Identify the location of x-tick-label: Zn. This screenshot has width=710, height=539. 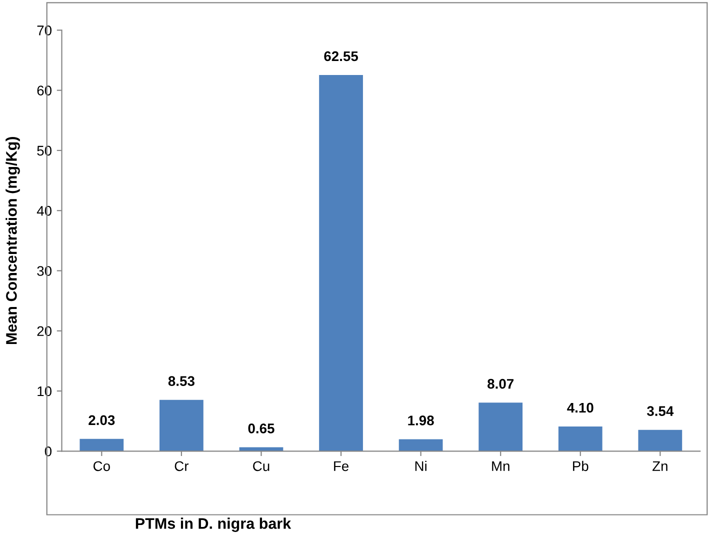
(660, 466).